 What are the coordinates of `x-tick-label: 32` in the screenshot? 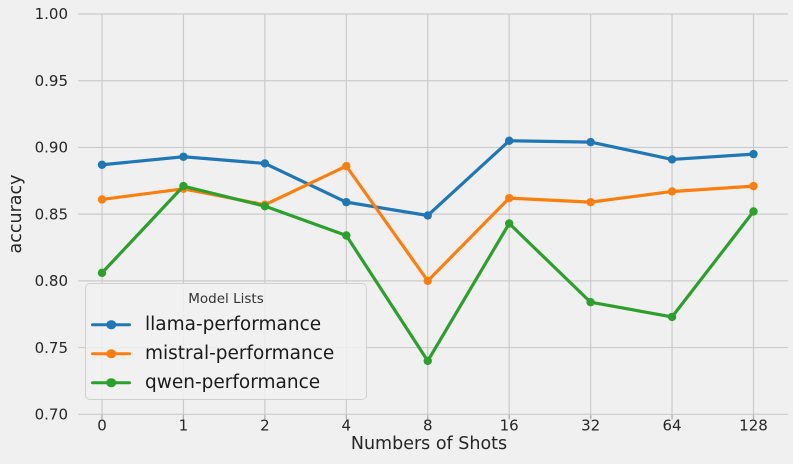 It's located at (590, 425).